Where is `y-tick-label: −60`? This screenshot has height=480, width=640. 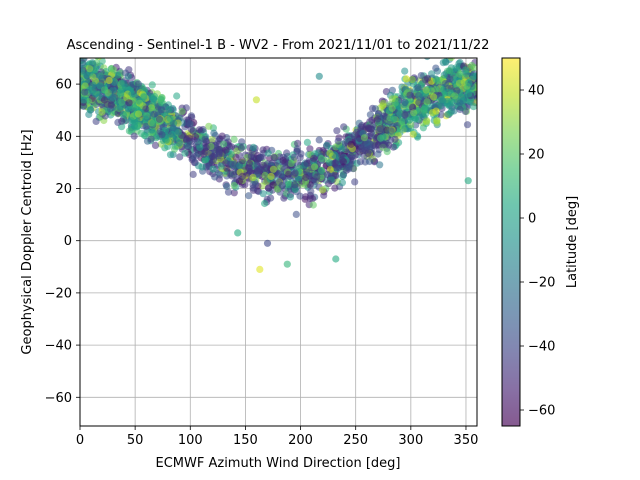 y-tick-label: −60 is located at coordinates (58, 398).